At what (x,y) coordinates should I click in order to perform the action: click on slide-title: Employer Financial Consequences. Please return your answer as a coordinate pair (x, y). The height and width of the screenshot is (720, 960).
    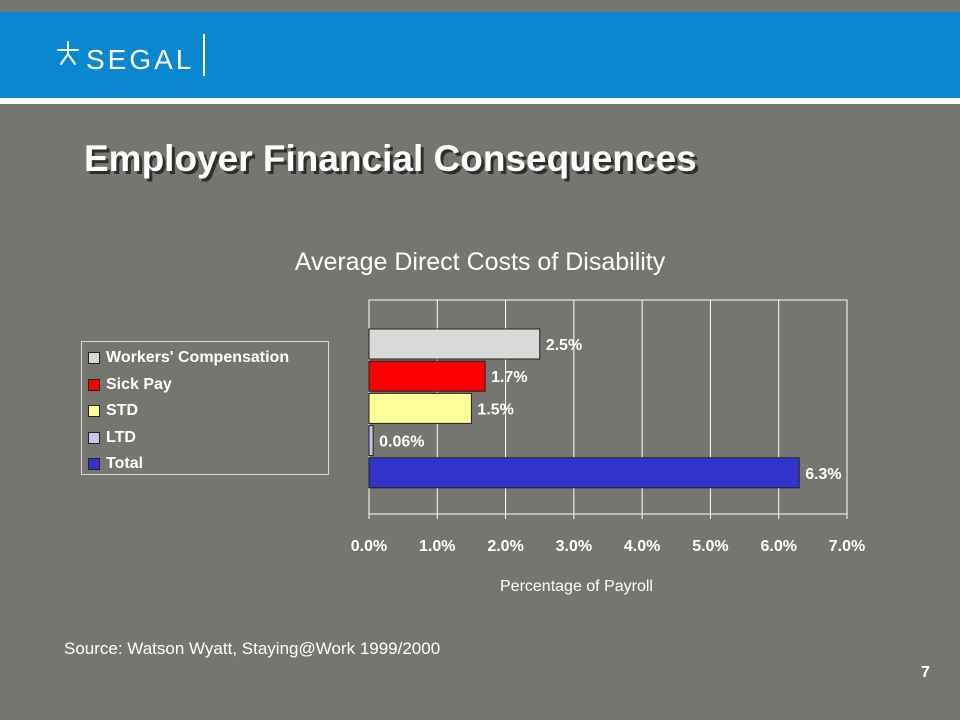
    Looking at the image, I should click on (390, 158).